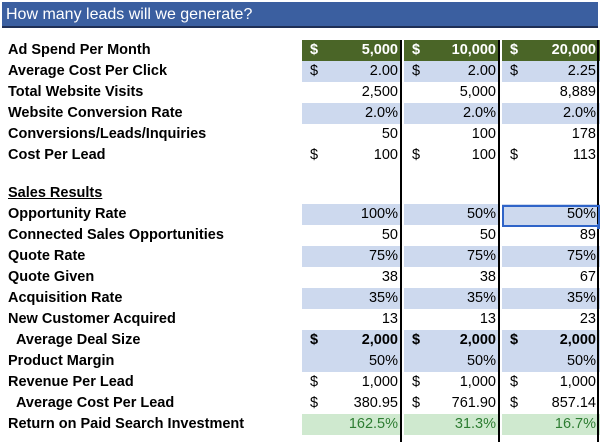 The height and width of the screenshot is (446, 600). Describe the element at coordinates (483, 134) in the screenshot. I see `cell: 100` at that location.